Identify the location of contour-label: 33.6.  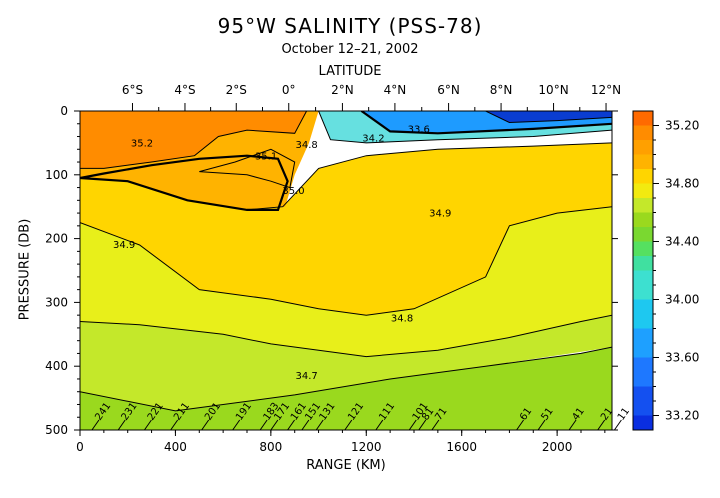
(419, 130).